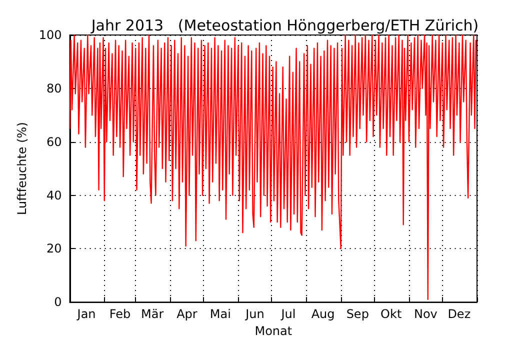 Image resolution: width=530 pixels, height=350 pixels. I want to click on x-tick-label: Jul, so click(288, 314).